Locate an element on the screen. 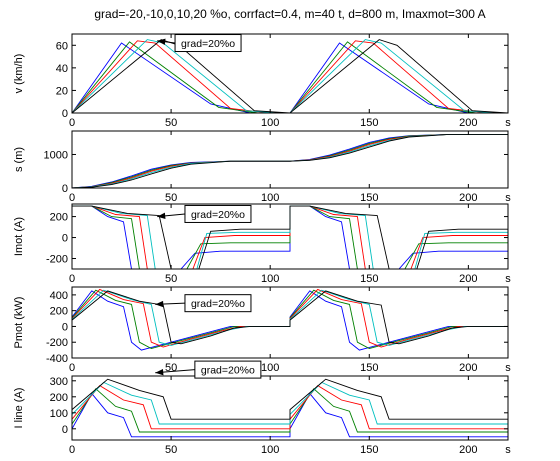 This screenshot has width=560, height=461. y-tick-label: 400 is located at coordinates (59, 296).